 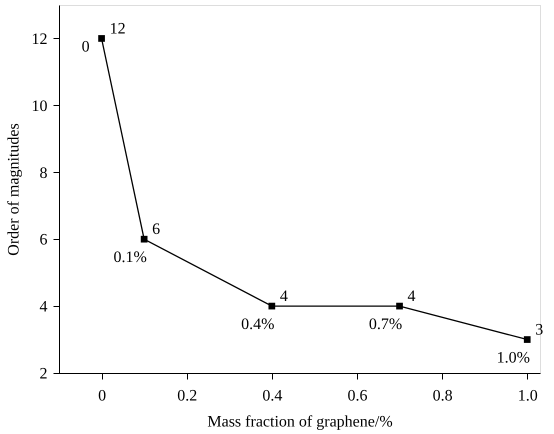 I want to click on y-tick-label: 4, so click(x=44, y=307).